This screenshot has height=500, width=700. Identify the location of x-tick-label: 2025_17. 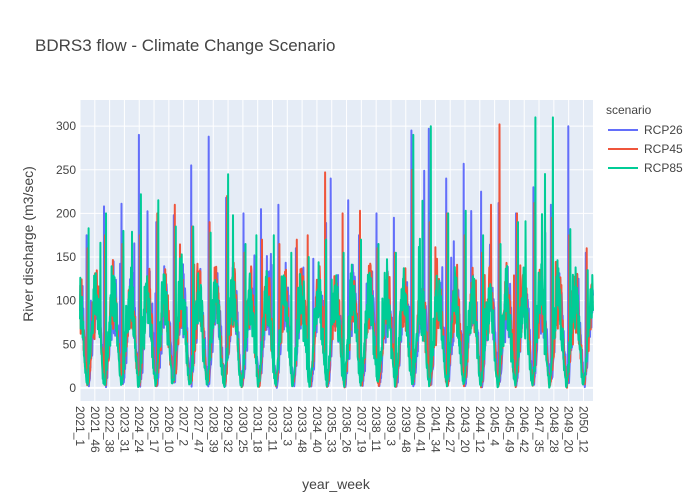
(154, 429).